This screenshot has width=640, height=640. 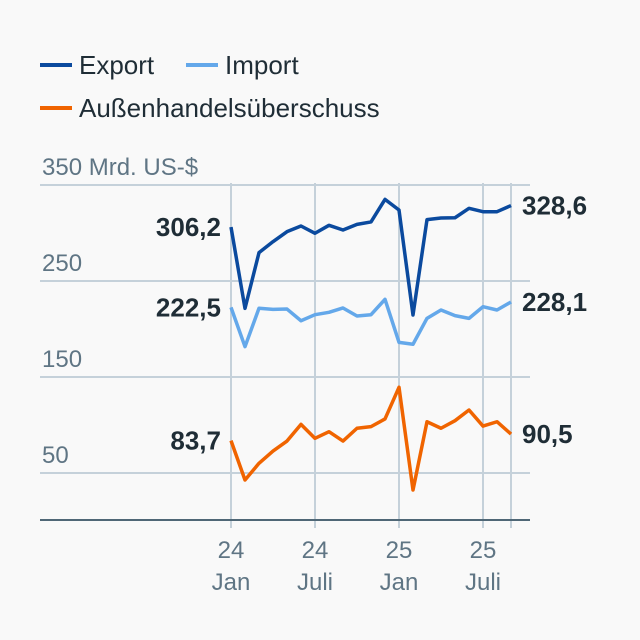 What do you see at coordinates (188, 307) in the screenshot?
I see `start-value-label: 222,5` at bounding box center [188, 307].